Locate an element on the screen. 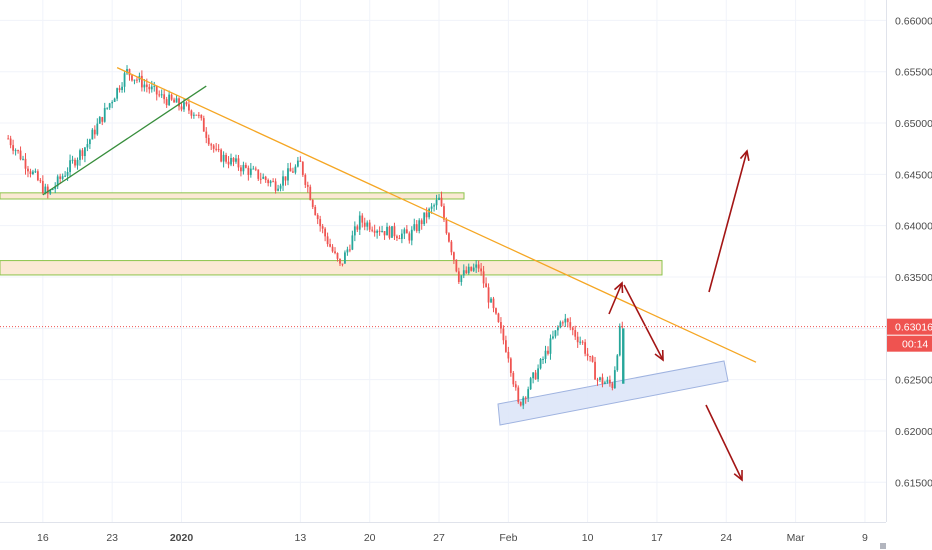 This screenshot has height=550, width=932. current-price-badge is located at coordinates (909, 326).